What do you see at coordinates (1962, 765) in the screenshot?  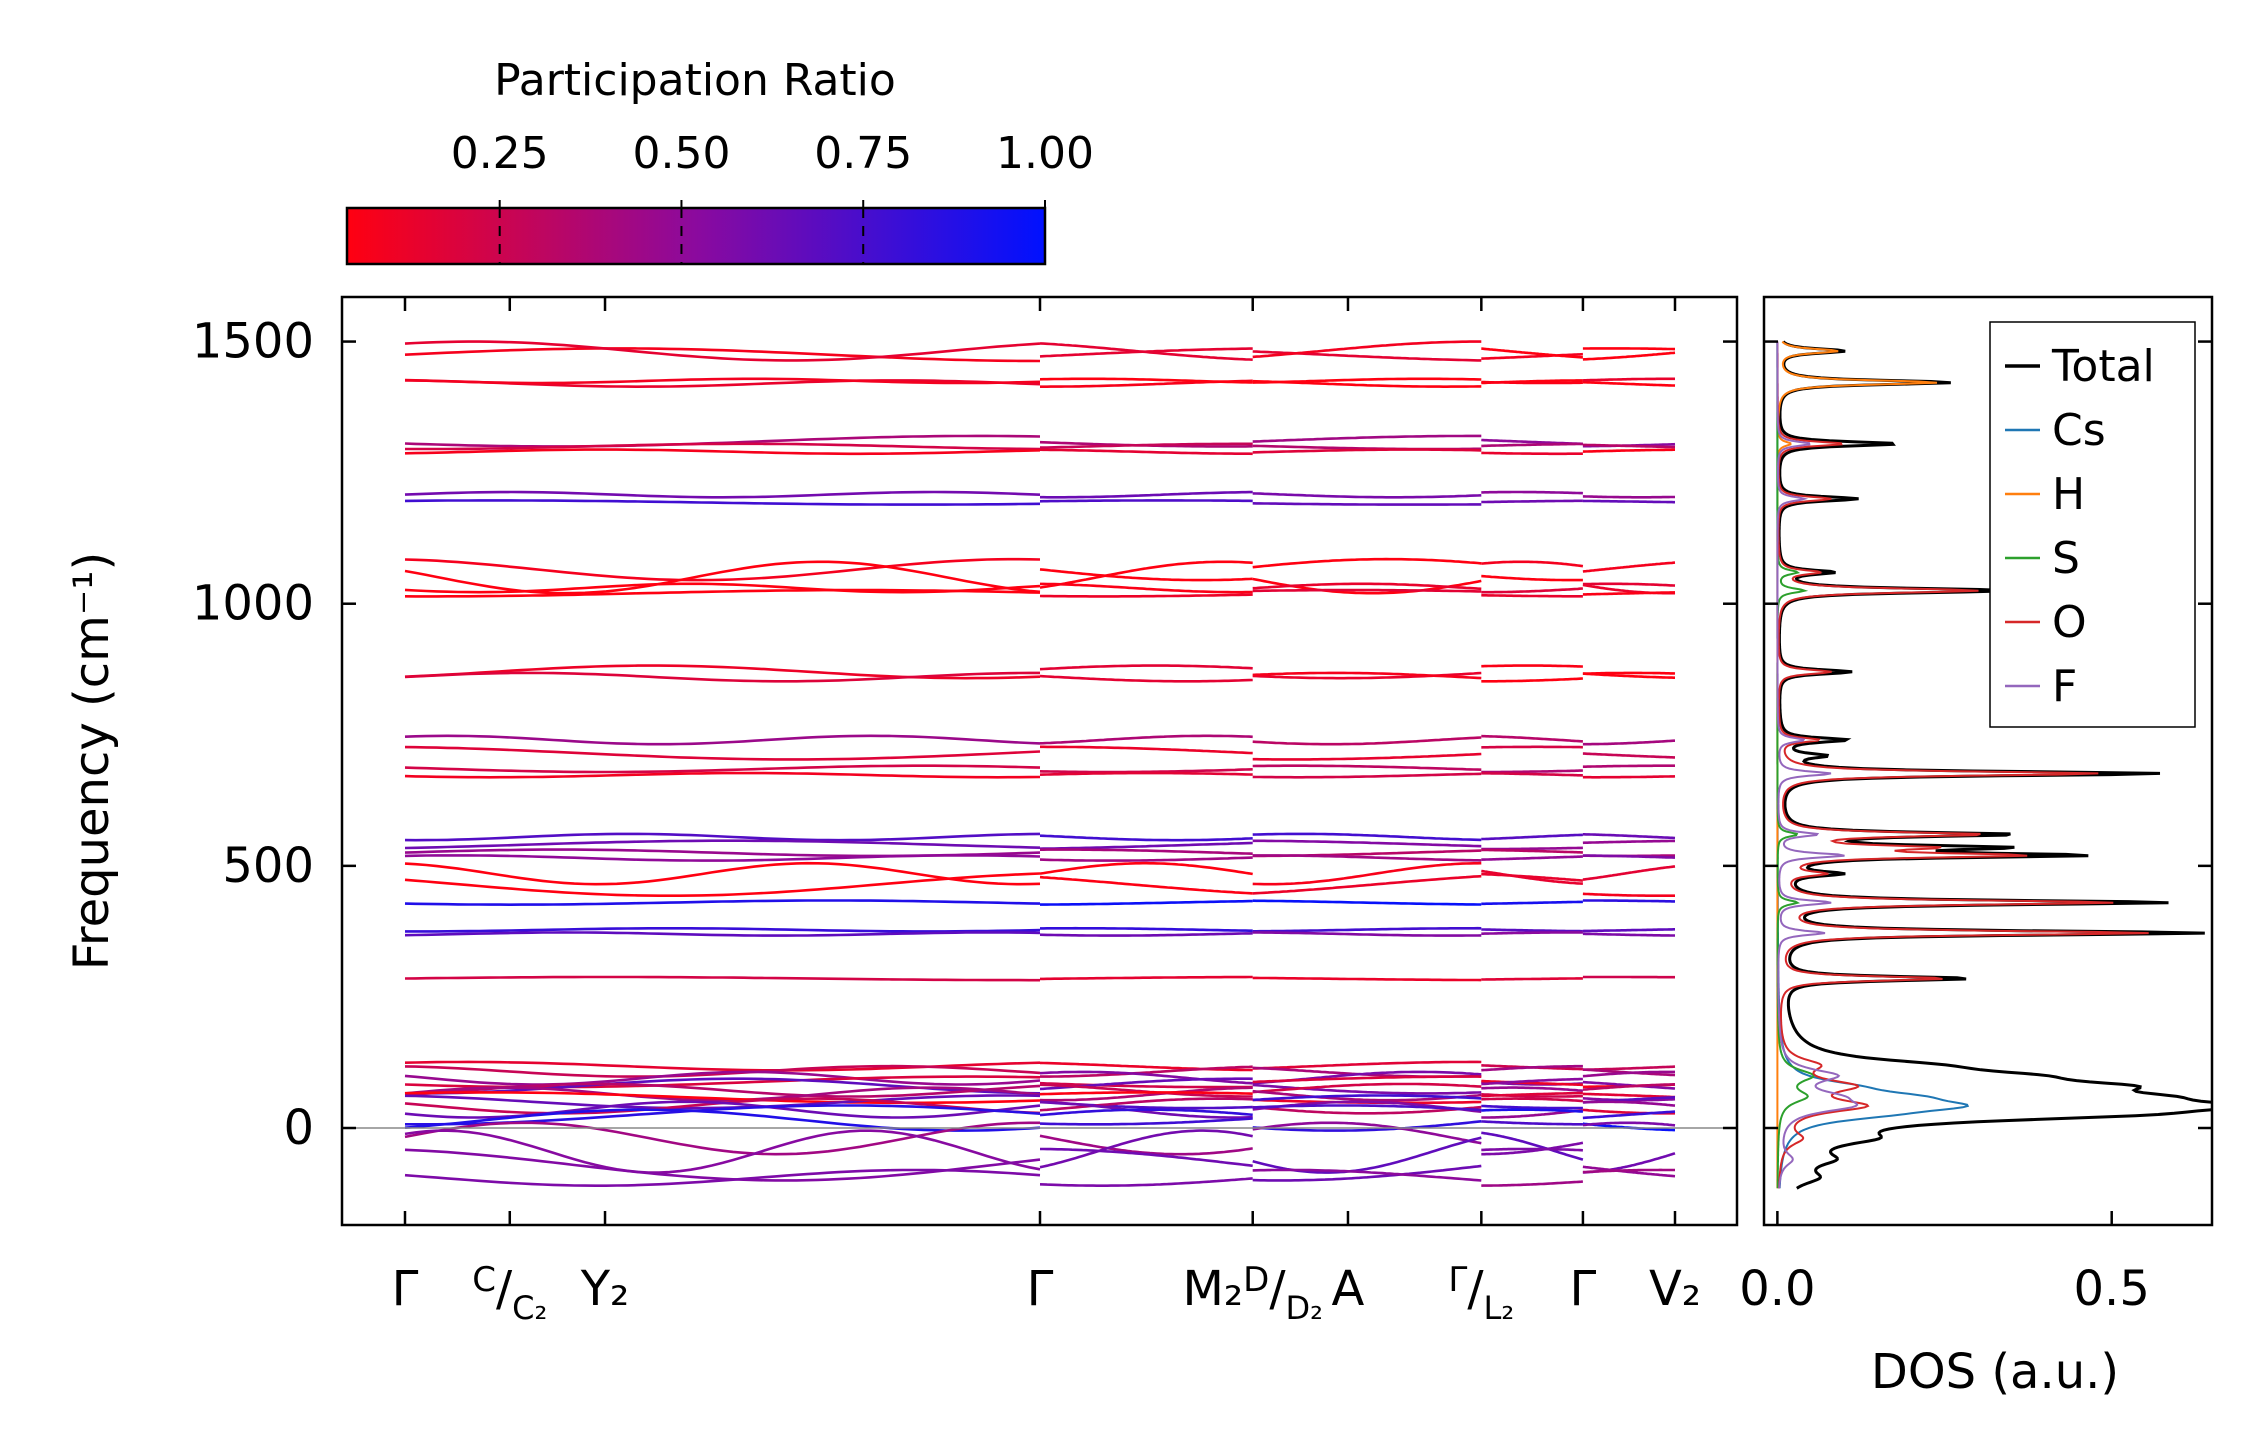 I see `dos-curve-o` at bounding box center [1962, 765].